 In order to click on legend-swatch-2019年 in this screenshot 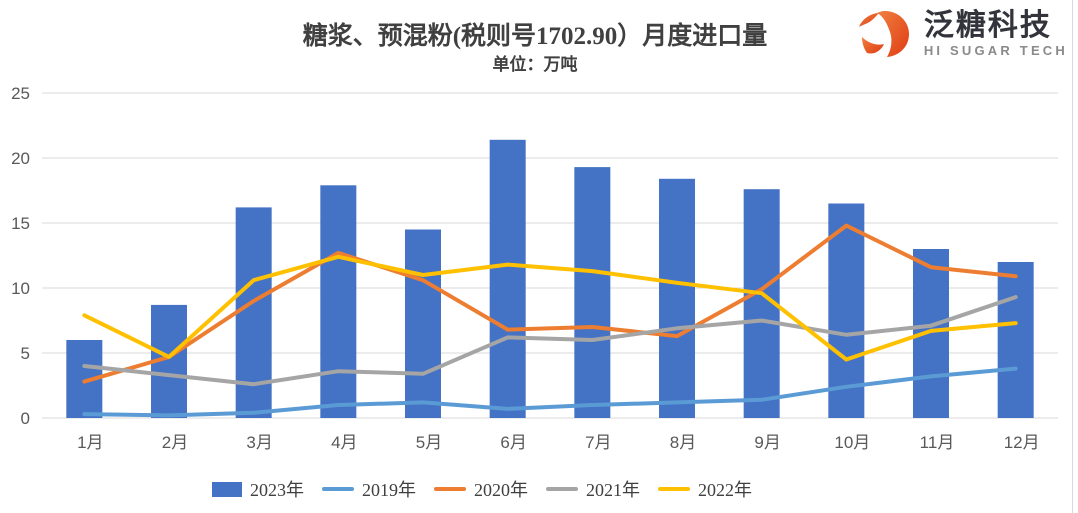, I will do `click(338, 489)`.